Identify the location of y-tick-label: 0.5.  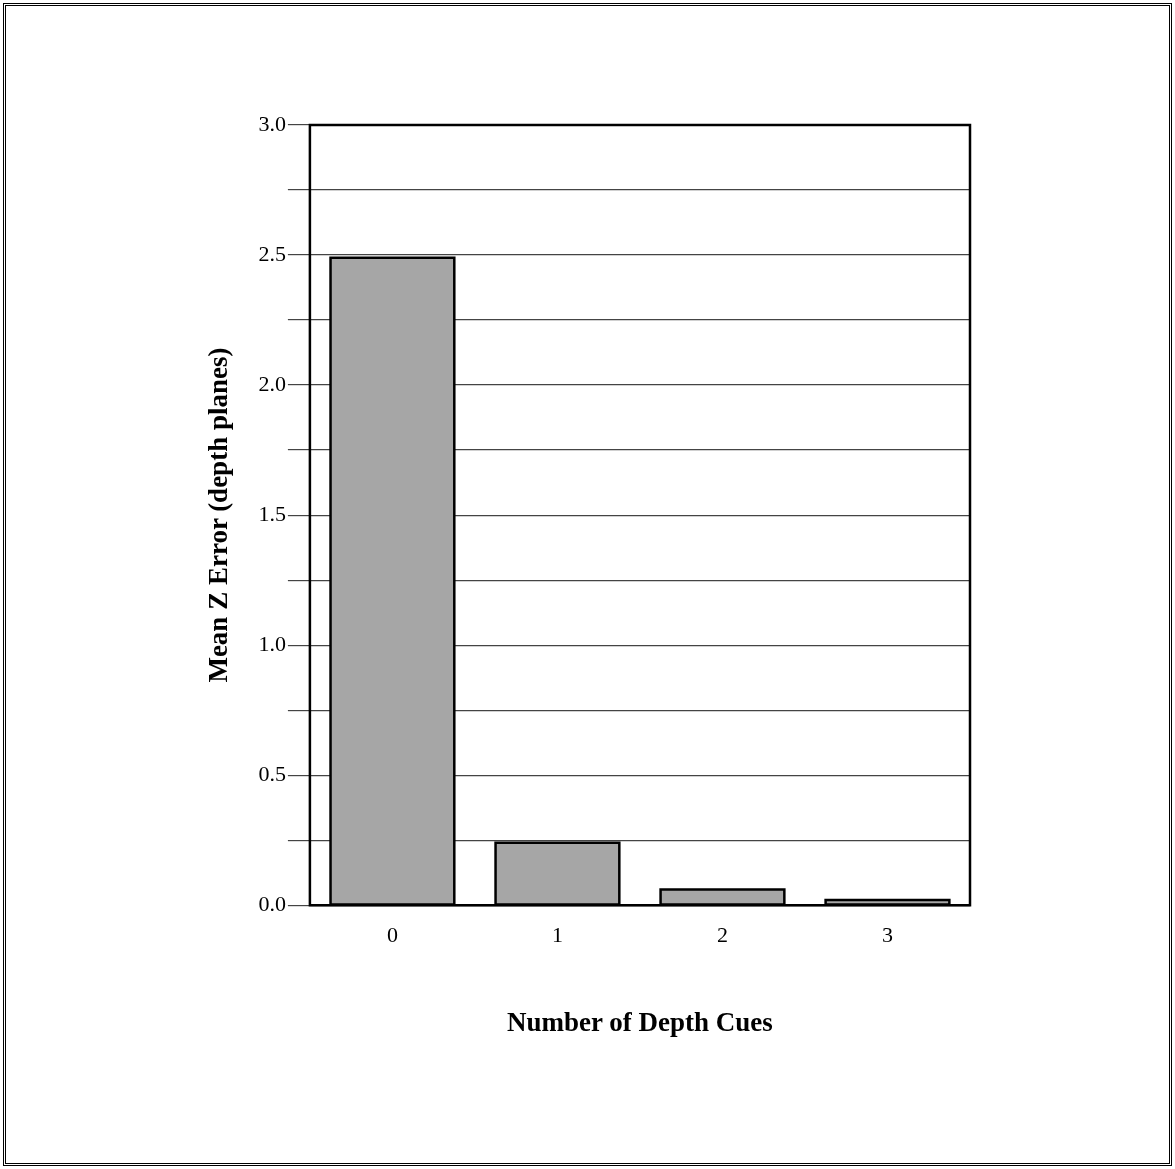
(272, 773).